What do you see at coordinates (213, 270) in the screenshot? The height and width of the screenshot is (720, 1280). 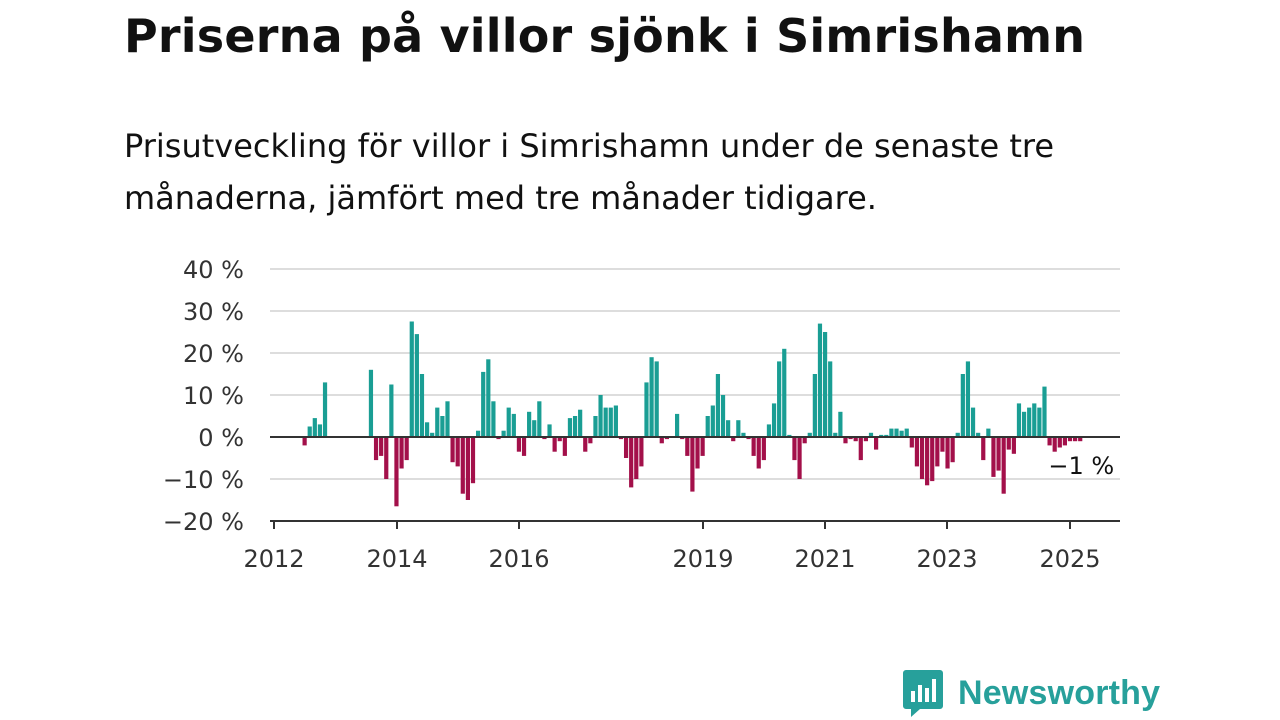 I see `y-tick-label: 40 %` at bounding box center [213, 270].